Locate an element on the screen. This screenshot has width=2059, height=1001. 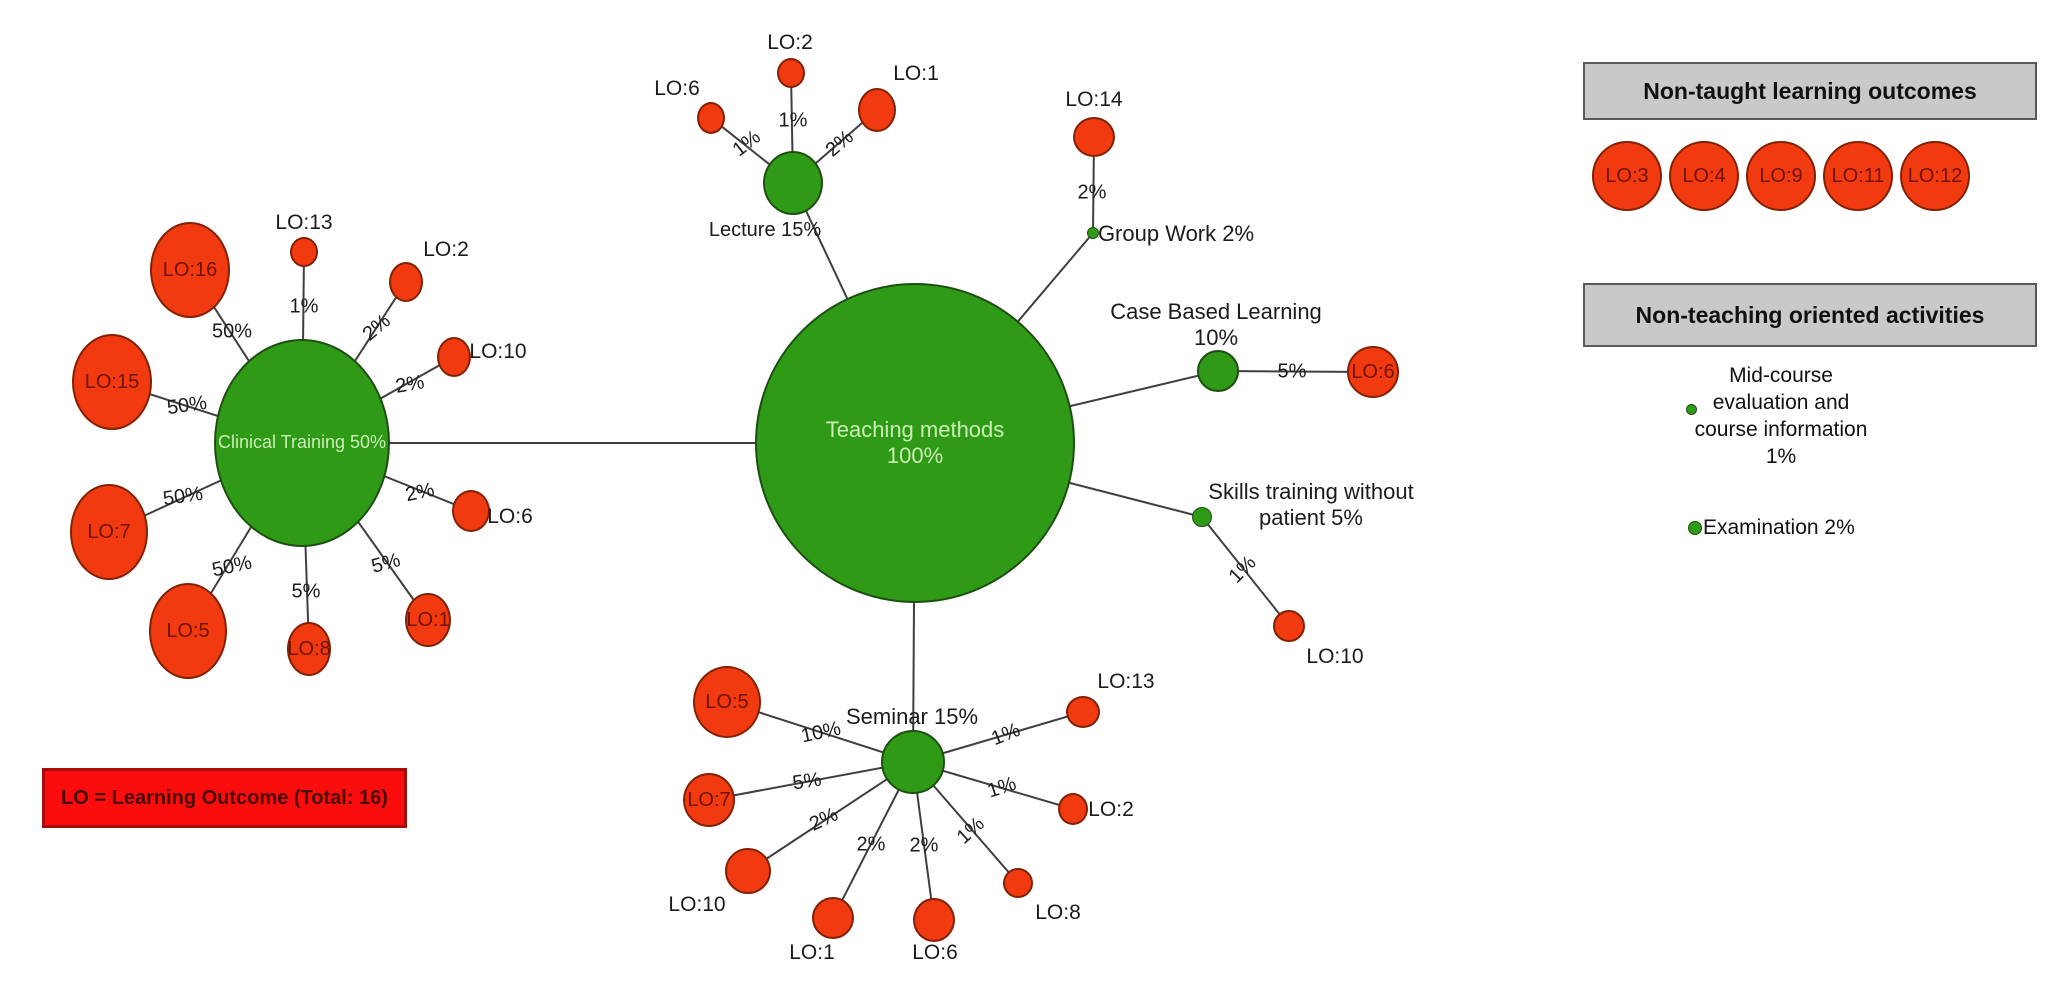
node-lo1t is located at coordinates (877, 110).